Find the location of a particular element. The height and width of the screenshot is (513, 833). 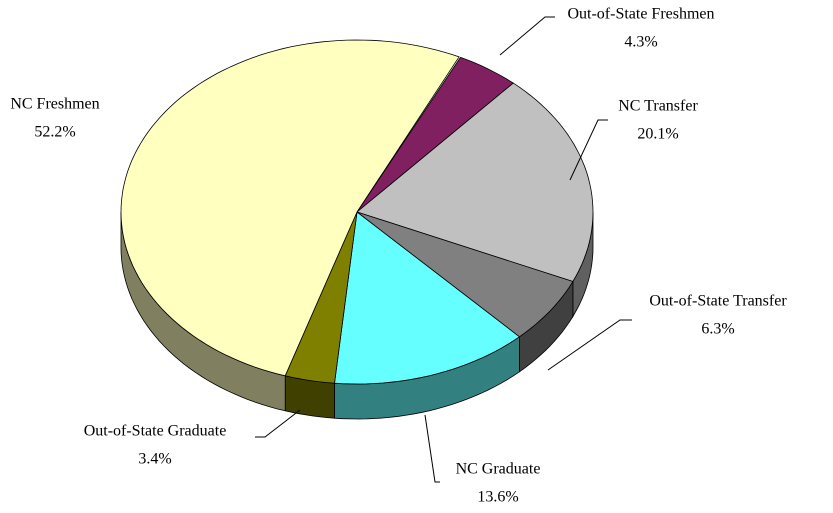

slice-value-label: 13.6% is located at coordinates (497, 497).